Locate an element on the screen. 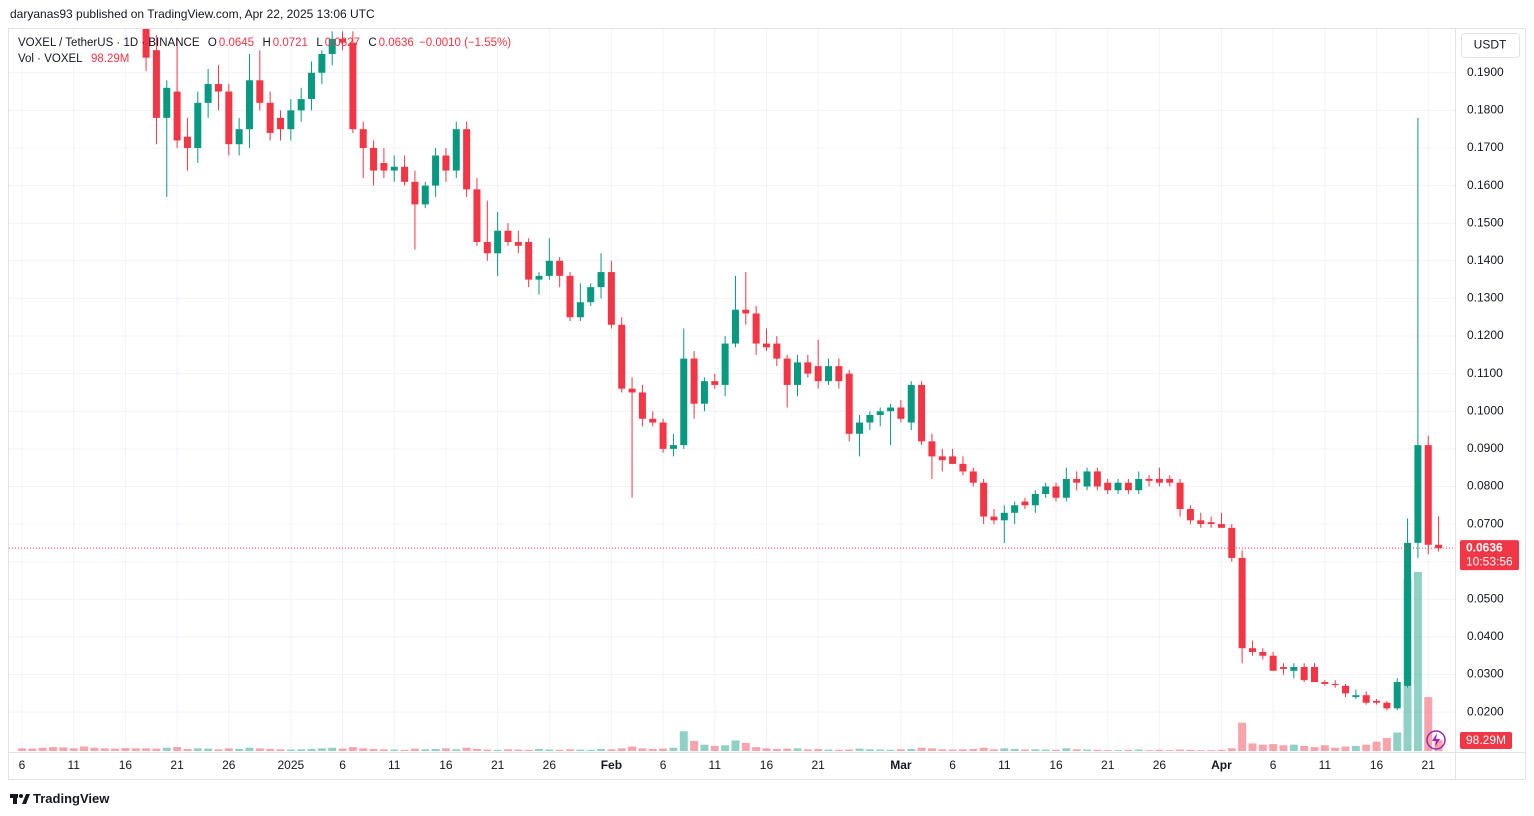 This screenshot has width=1534, height=816. y-tick-label: 0.1700 is located at coordinates (1485, 147).